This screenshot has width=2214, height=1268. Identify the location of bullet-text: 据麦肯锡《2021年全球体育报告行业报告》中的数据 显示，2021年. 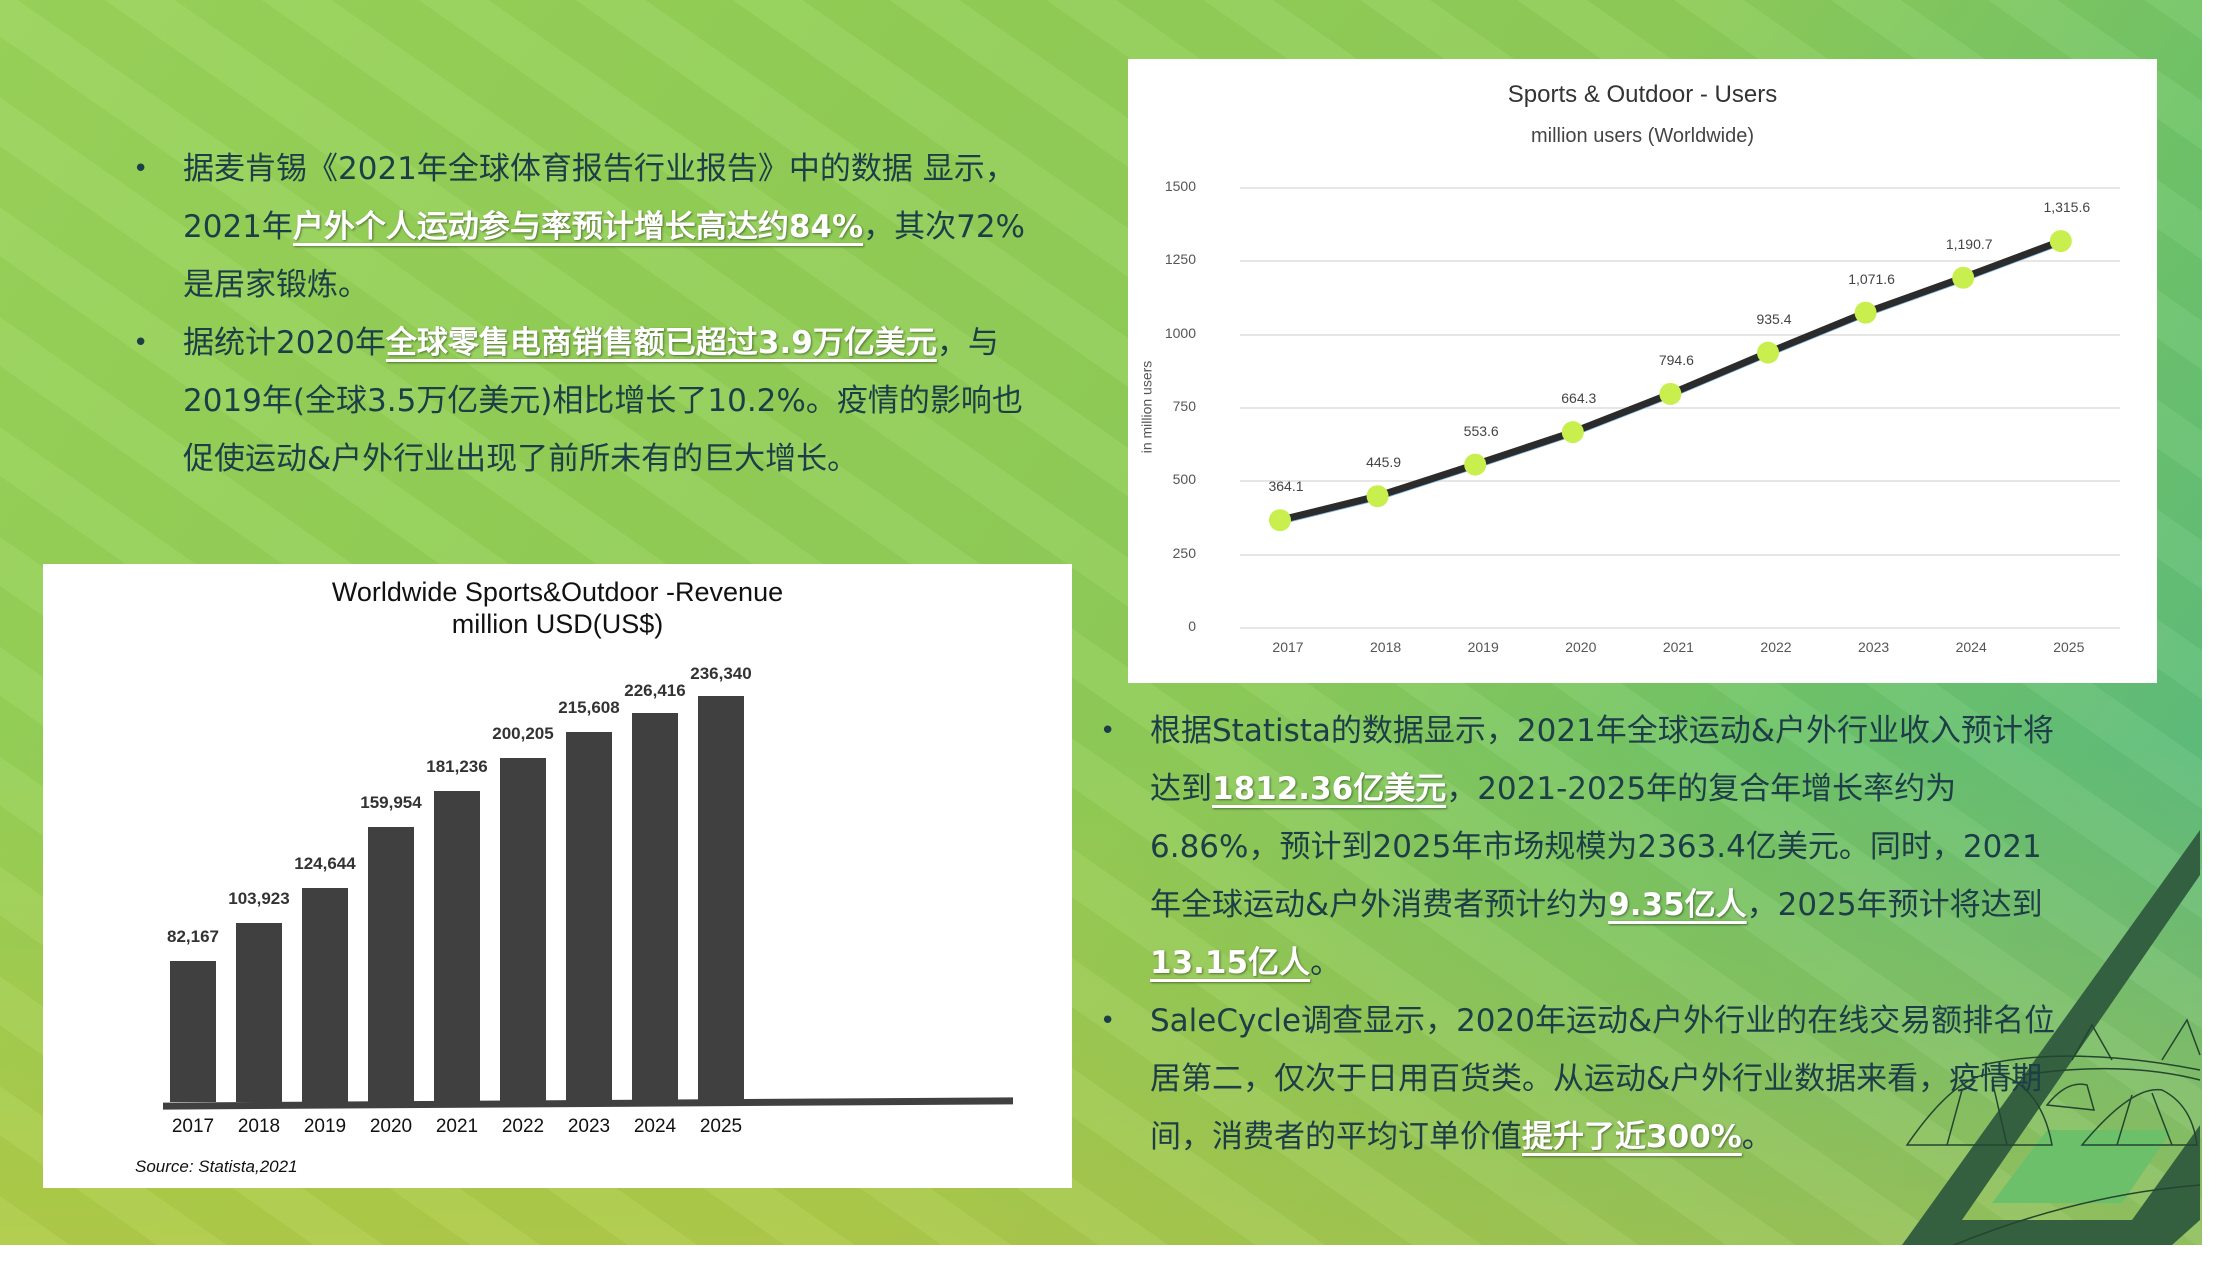
(599, 198).